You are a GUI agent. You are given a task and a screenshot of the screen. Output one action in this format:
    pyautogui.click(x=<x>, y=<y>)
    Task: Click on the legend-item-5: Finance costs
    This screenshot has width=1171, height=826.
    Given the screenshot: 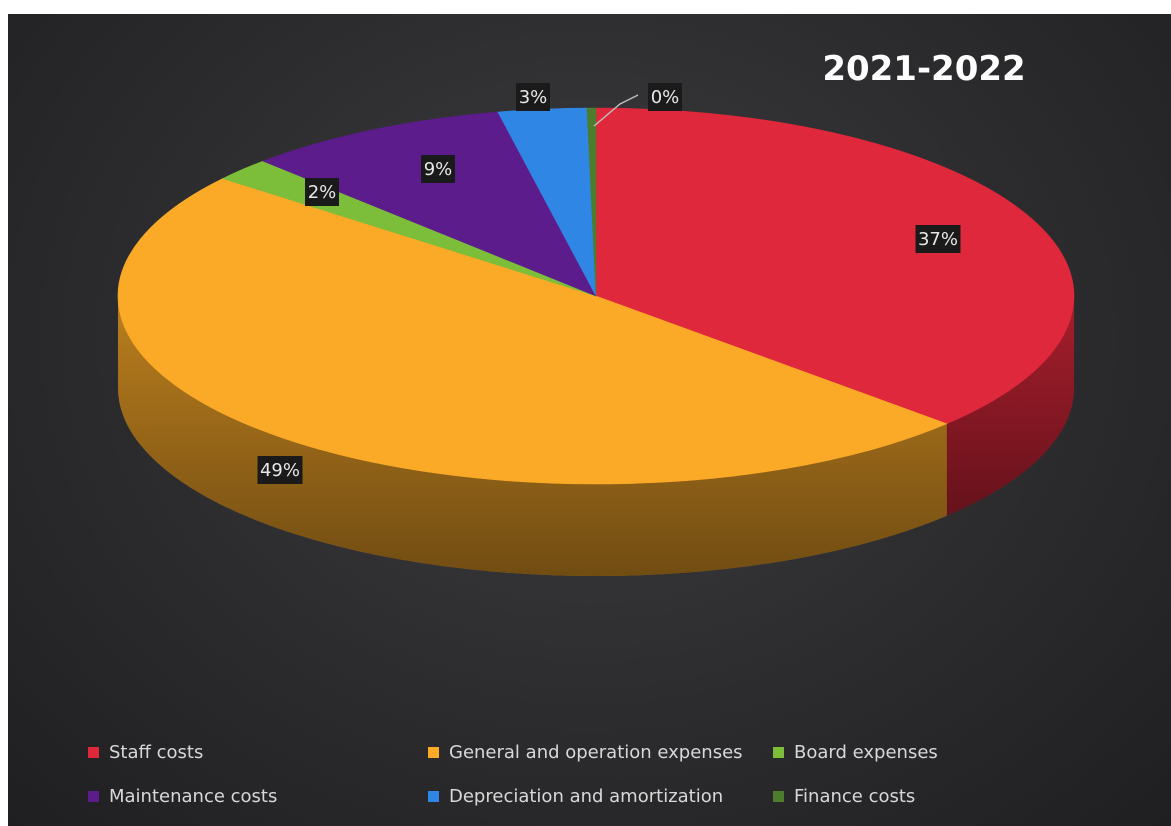 What is the action you would take?
    pyautogui.click(x=844, y=796)
    